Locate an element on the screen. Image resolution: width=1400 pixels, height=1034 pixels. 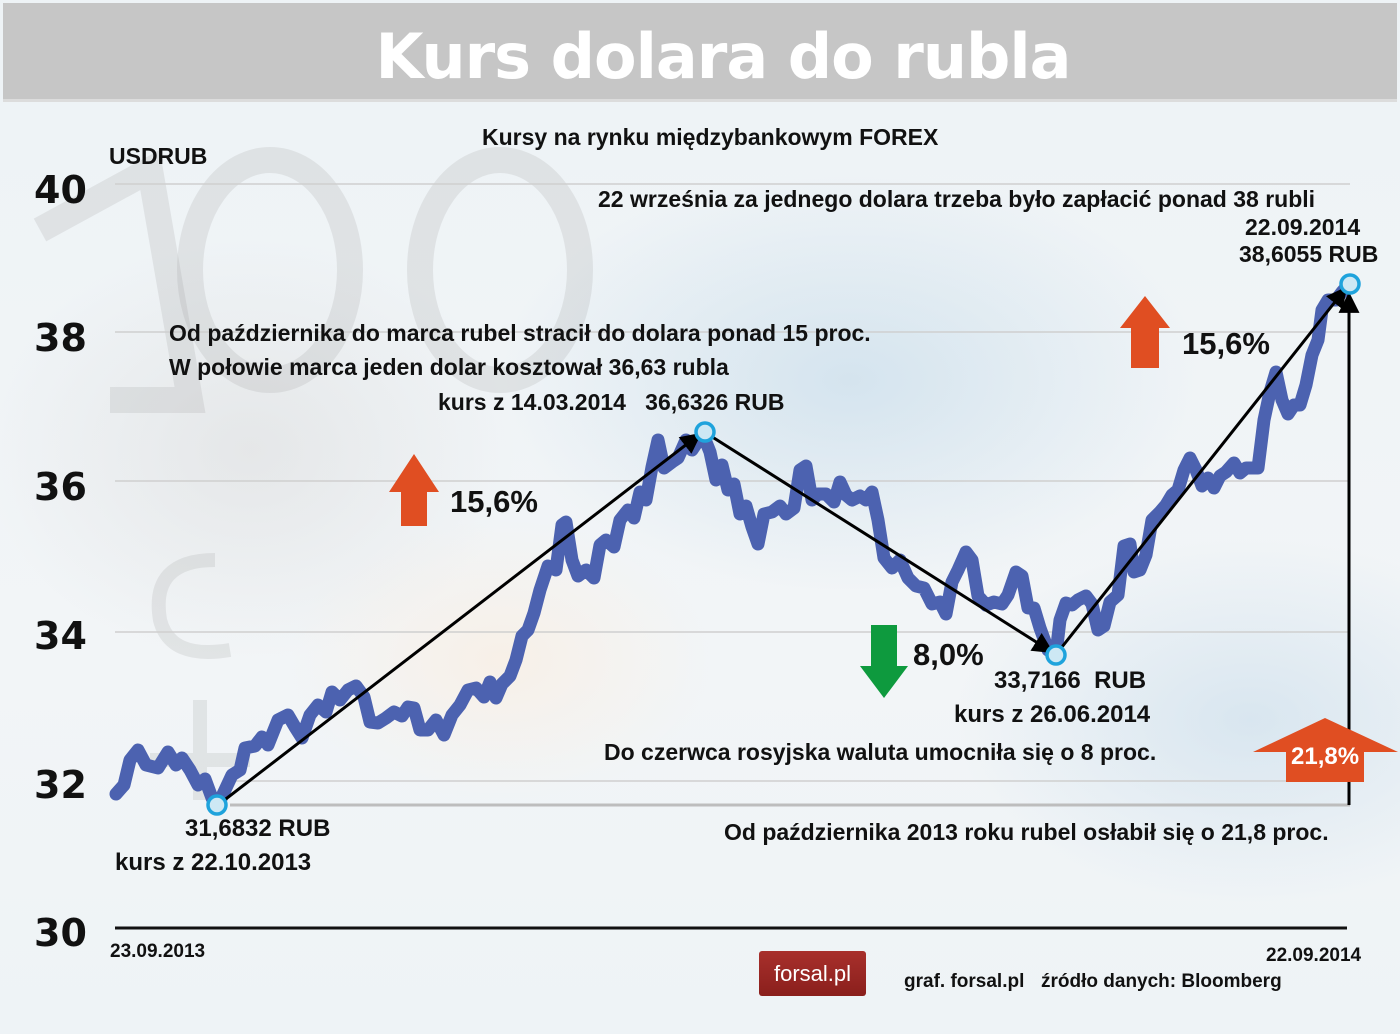
start-date-label: kurs z 22.10.2013 is located at coordinates (213, 862).